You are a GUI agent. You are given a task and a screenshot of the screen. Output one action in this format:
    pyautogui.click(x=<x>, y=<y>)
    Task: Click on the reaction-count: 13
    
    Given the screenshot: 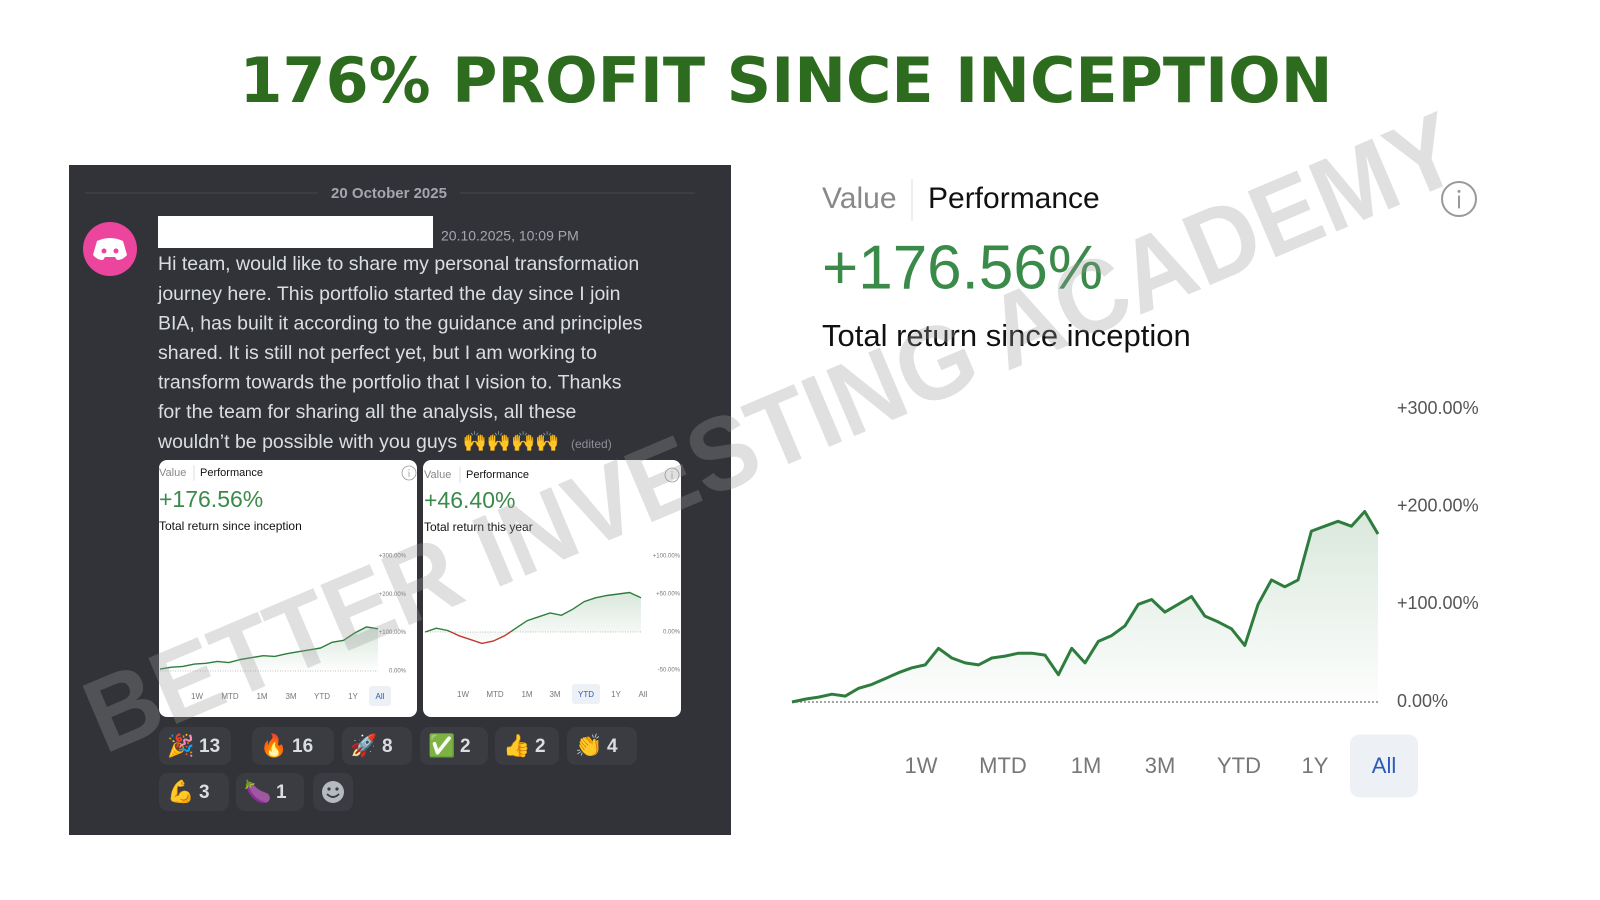 What is the action you would take?
    pyautogui.click(x=209, y=746)
    